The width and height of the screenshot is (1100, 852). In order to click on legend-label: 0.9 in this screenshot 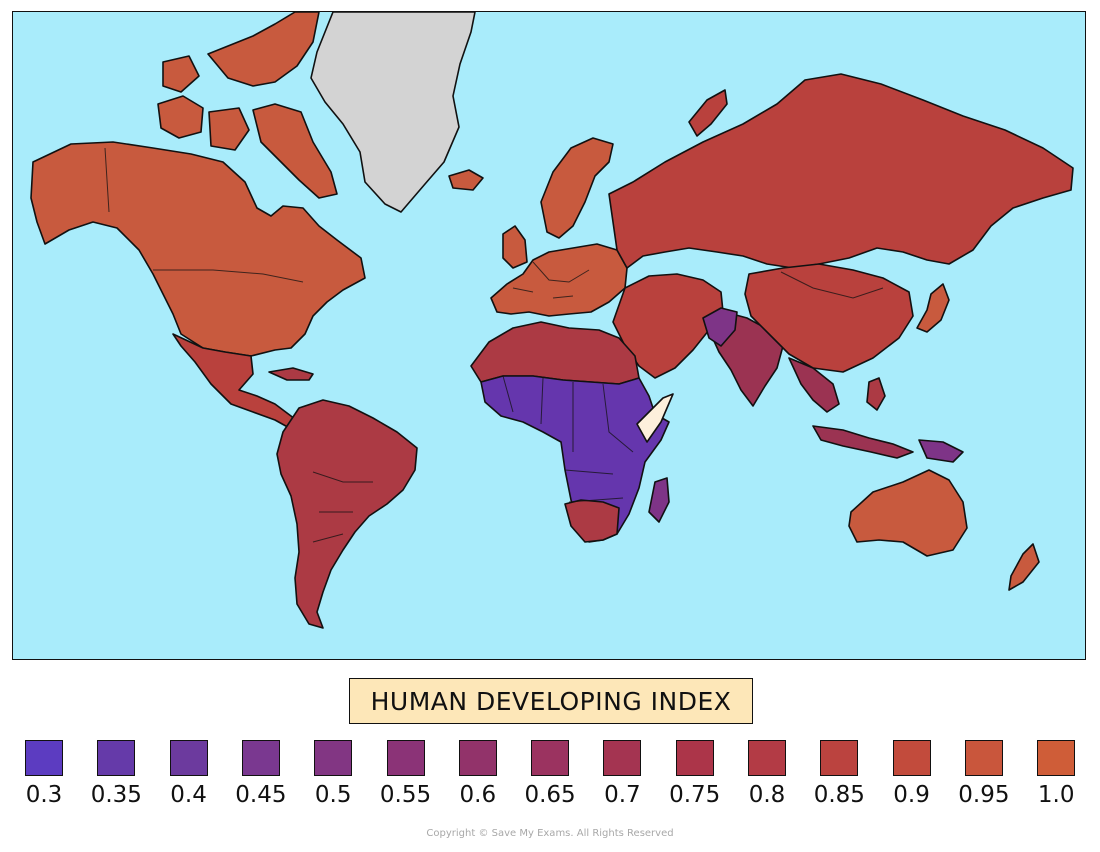, I will do `click(911, 795)`.